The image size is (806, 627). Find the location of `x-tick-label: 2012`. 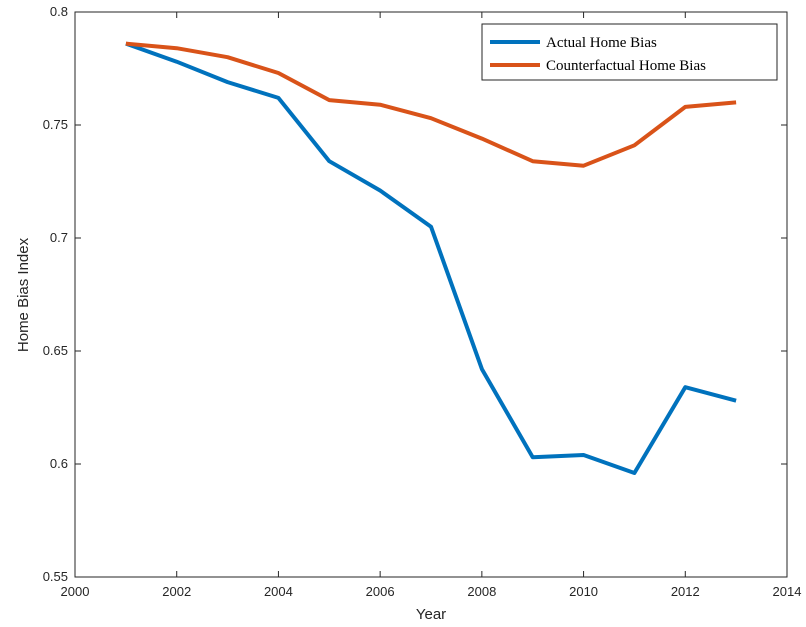

x-tick-label: 2012 is located at coordinates (685, 591).